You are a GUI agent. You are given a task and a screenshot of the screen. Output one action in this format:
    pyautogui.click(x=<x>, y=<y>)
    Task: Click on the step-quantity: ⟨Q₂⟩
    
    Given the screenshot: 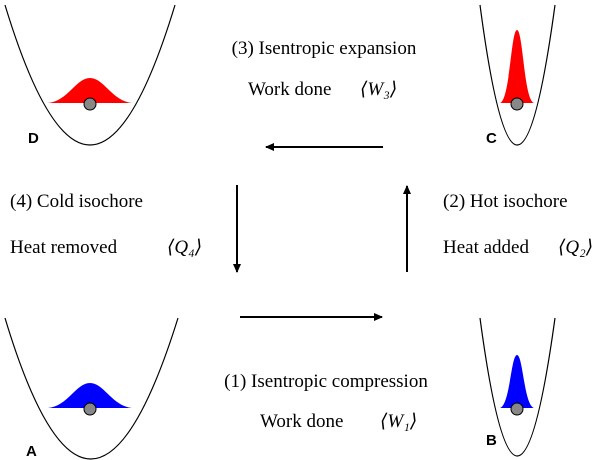 What is the action you would take?
    pyautogui.click(x=575, y=247)
    